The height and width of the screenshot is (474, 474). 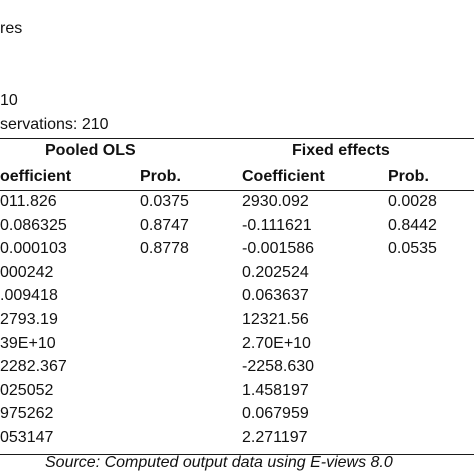 What do you see at coordinates (275, 319) in the screenshot?
I see `cell-coefficient-fixed: 12321.56` at bounding box center [275, 319].